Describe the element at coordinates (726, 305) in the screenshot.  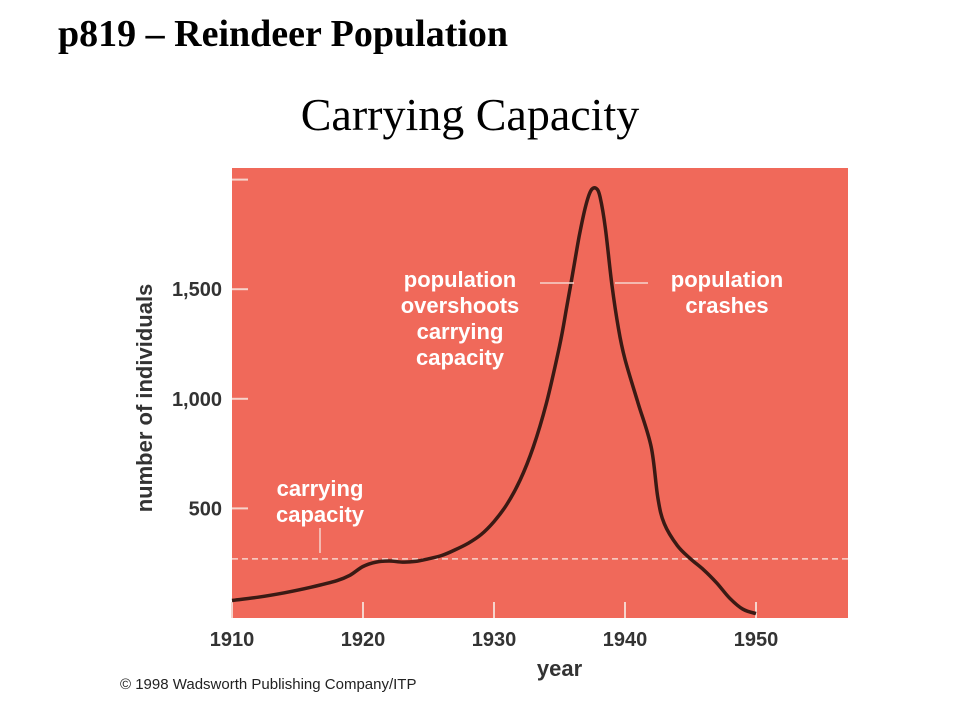
I see `annotation-line: crashes` at that location.